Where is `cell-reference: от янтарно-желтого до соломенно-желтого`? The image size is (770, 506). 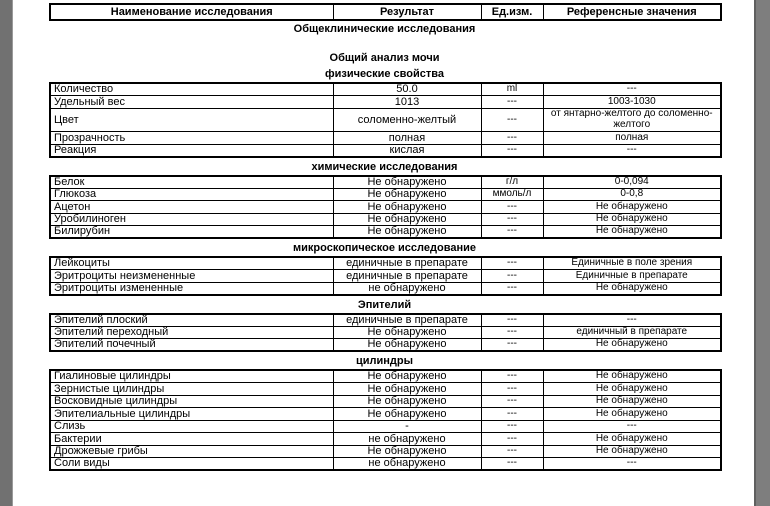
cell-reference: от янтарно-желтого до соломенно-желтого is located at coordinates (632, 119).